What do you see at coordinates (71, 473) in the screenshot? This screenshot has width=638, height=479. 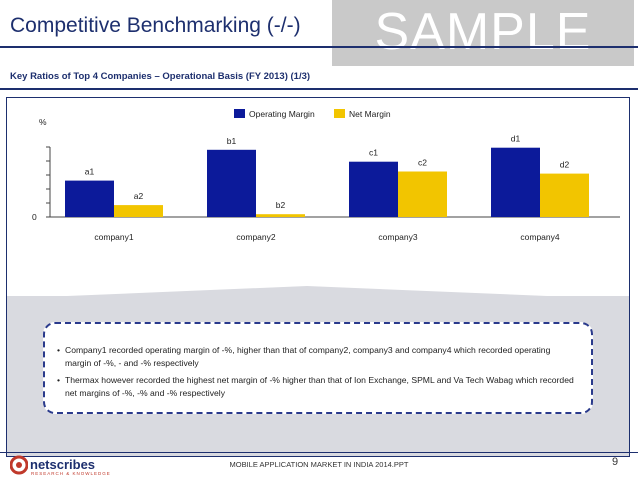 I see `logo-tagline: RESEARCH & KNOWLEDGE` at bounding box center [71, 473].